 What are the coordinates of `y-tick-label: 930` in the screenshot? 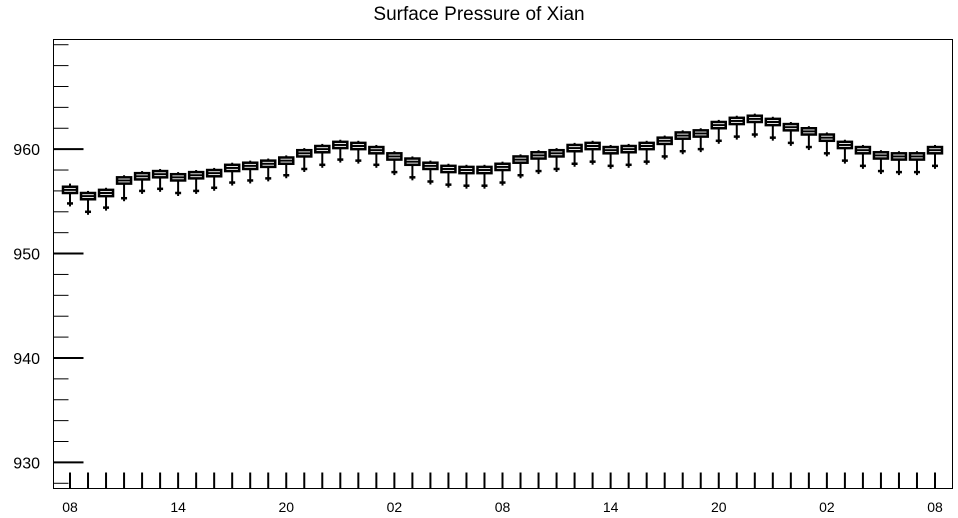 It's located at (26, 463).